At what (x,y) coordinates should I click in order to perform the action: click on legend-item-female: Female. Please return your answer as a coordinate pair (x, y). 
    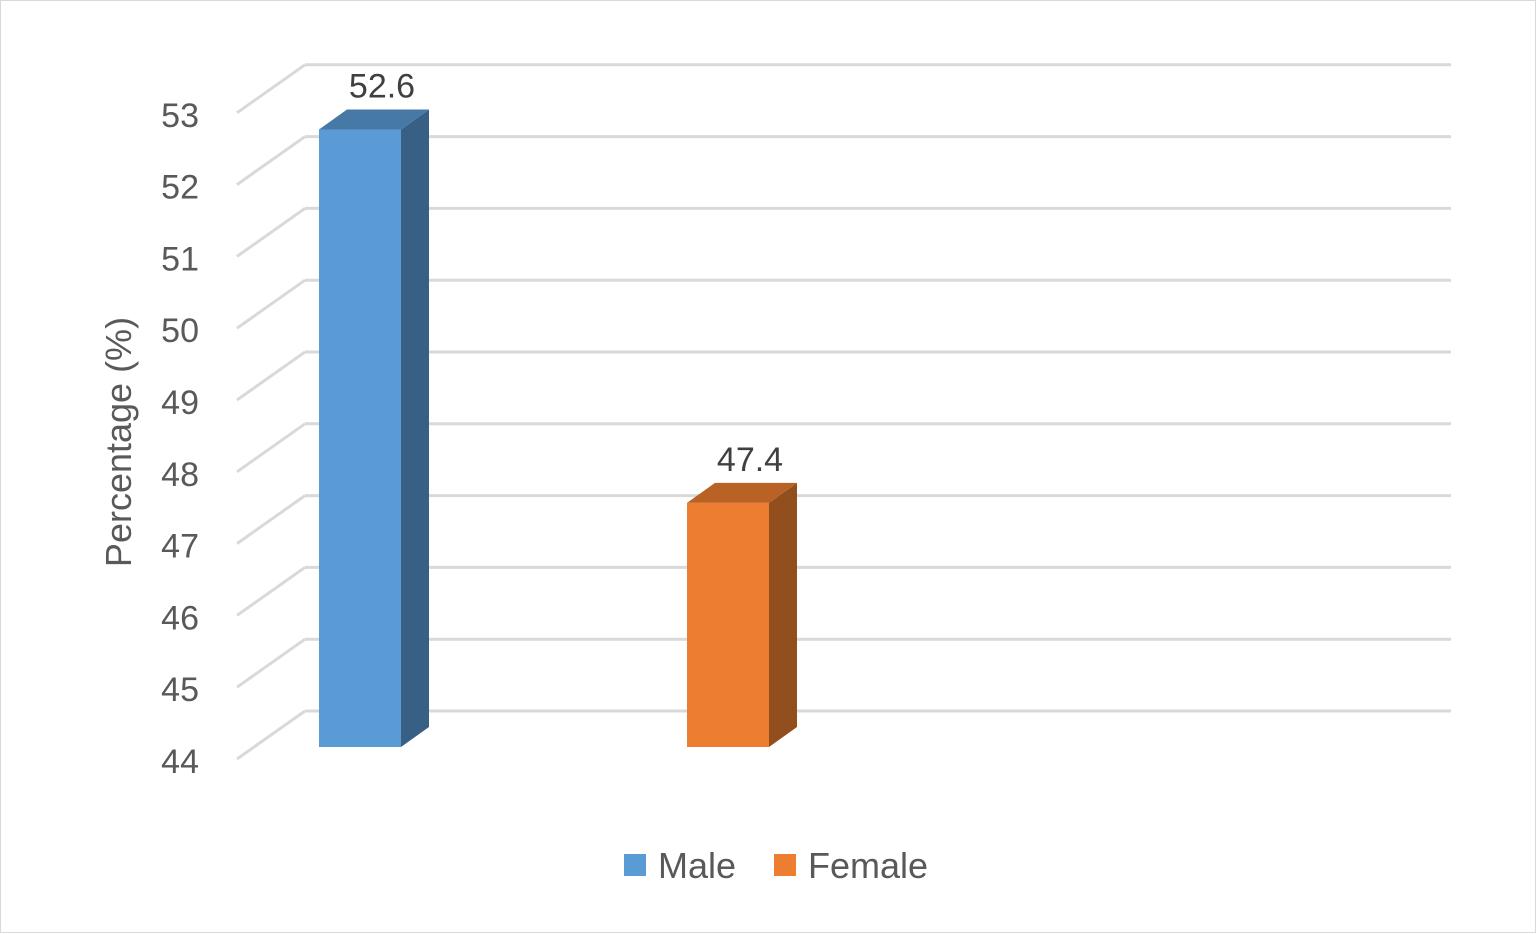
    Looking at the image, I should click on (851, 865).